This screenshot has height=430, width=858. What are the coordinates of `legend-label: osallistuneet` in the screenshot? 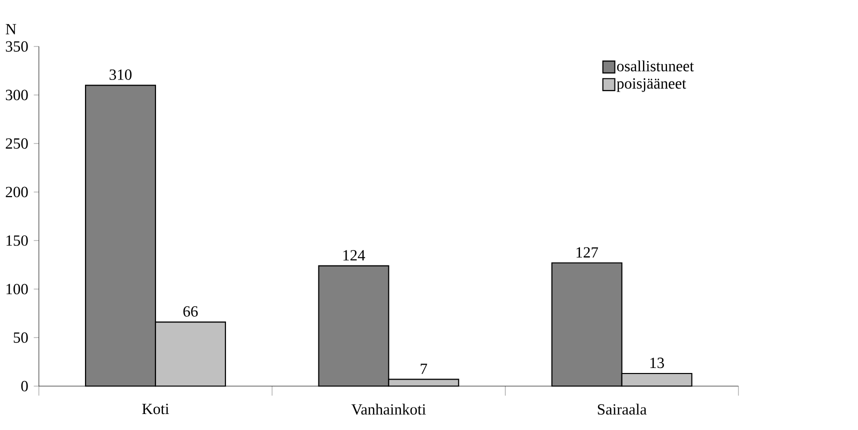 It's located at (655, 66).